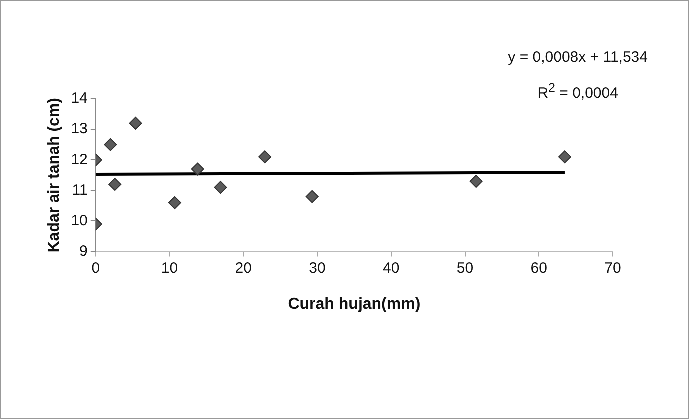  Describe the element at coordinates (391, 268) in the screenshot. I see `x-tick-label: 40` at that location.